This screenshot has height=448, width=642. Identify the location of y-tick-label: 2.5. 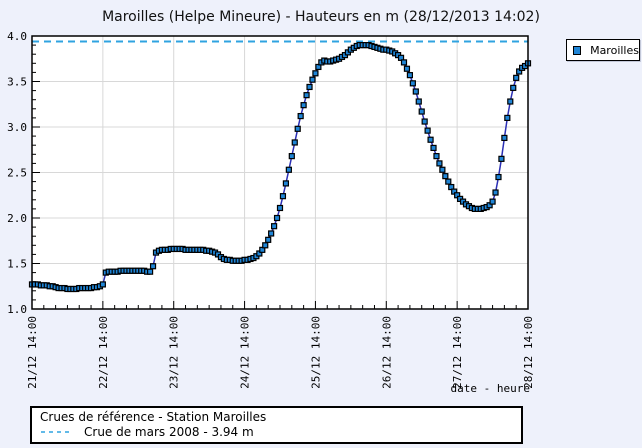
(17, 173).